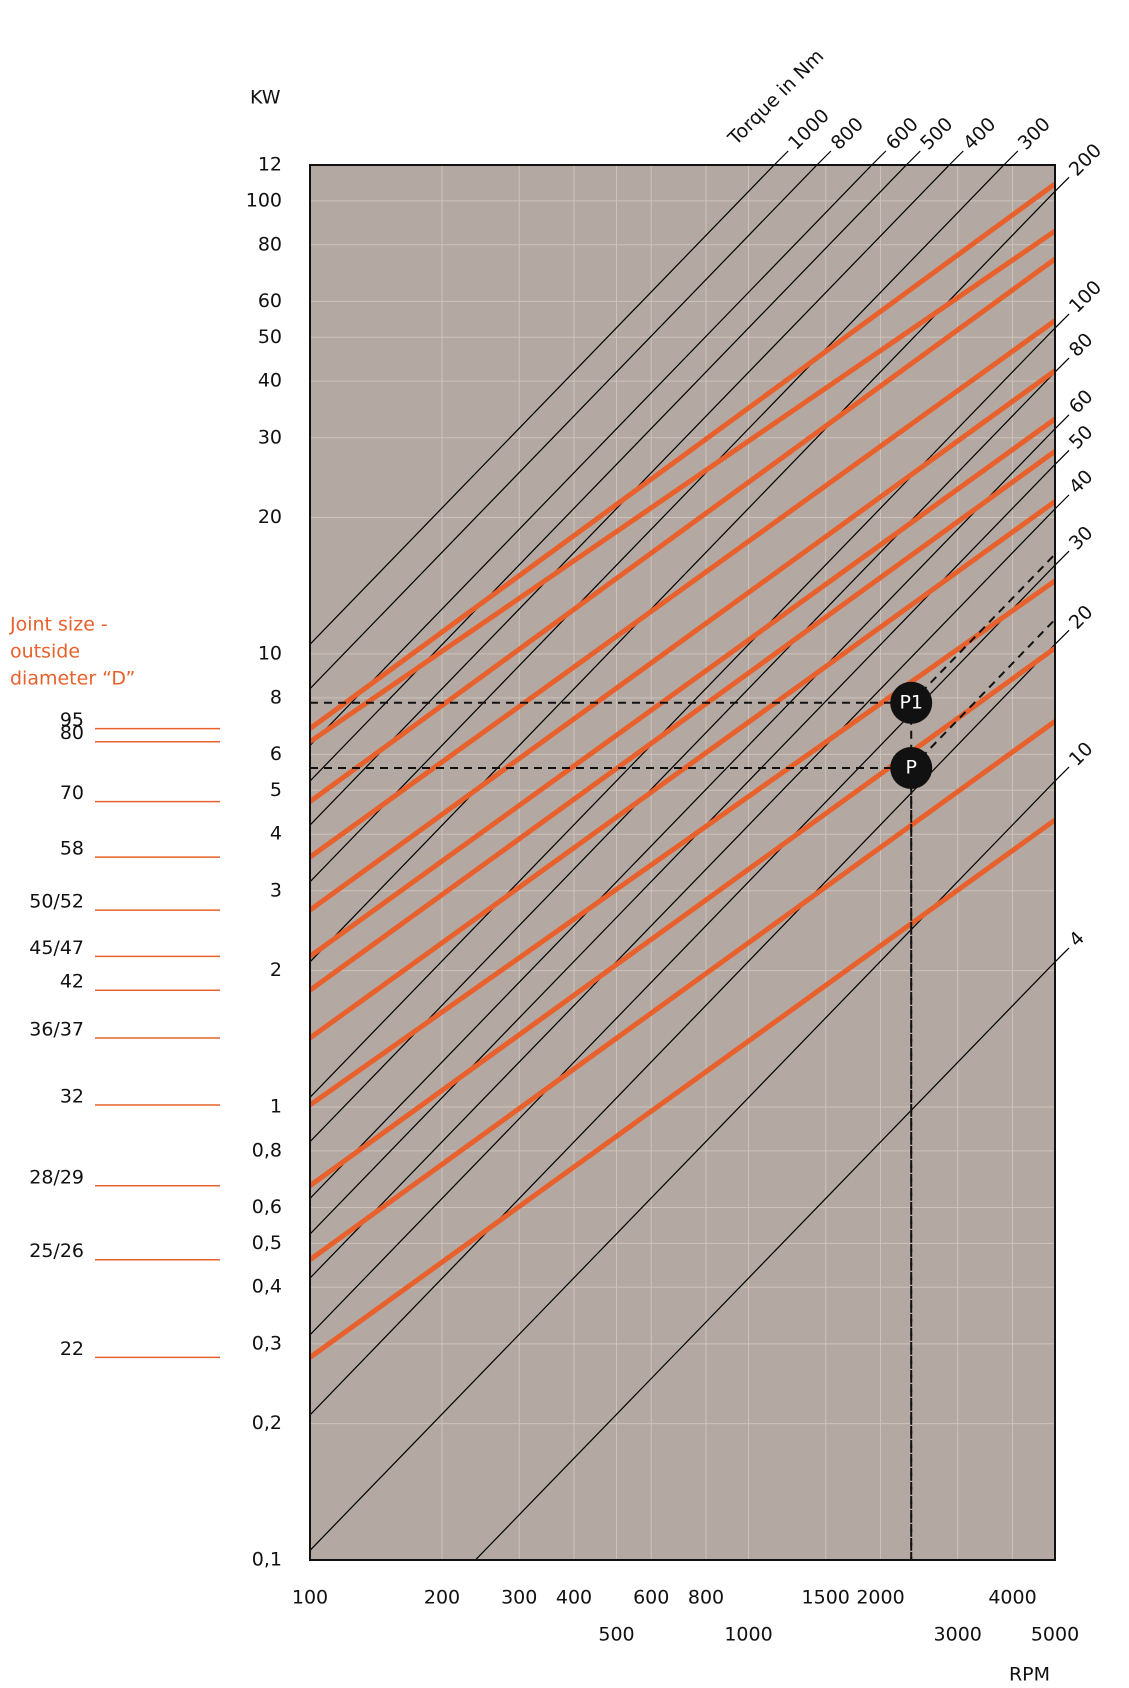 The image size is (1129, 1688). Describe the element at coordinates (45, 652) in the screenshot. I see `legend-title: outside` at that location.